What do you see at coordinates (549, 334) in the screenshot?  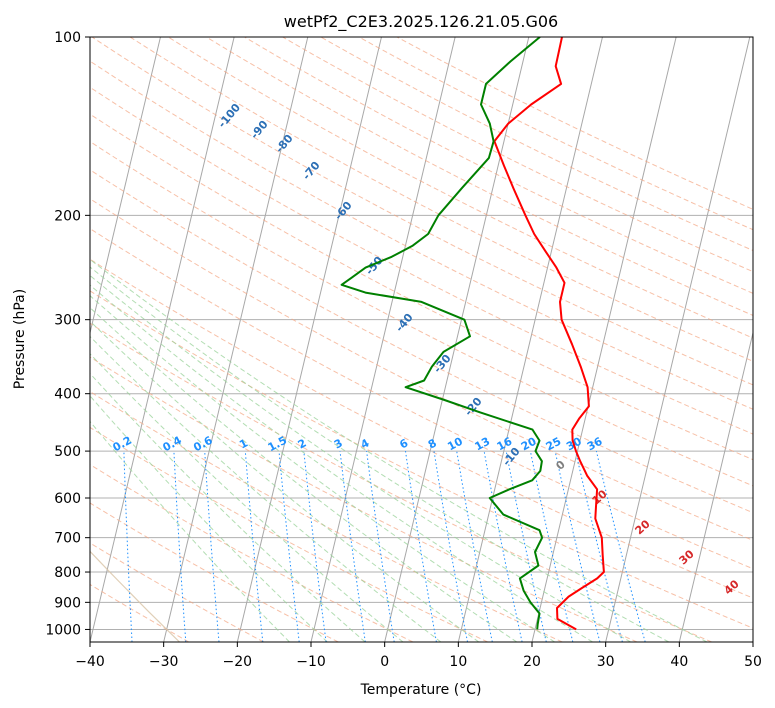 I see `temperature-line` at bounding box center [549, 334].